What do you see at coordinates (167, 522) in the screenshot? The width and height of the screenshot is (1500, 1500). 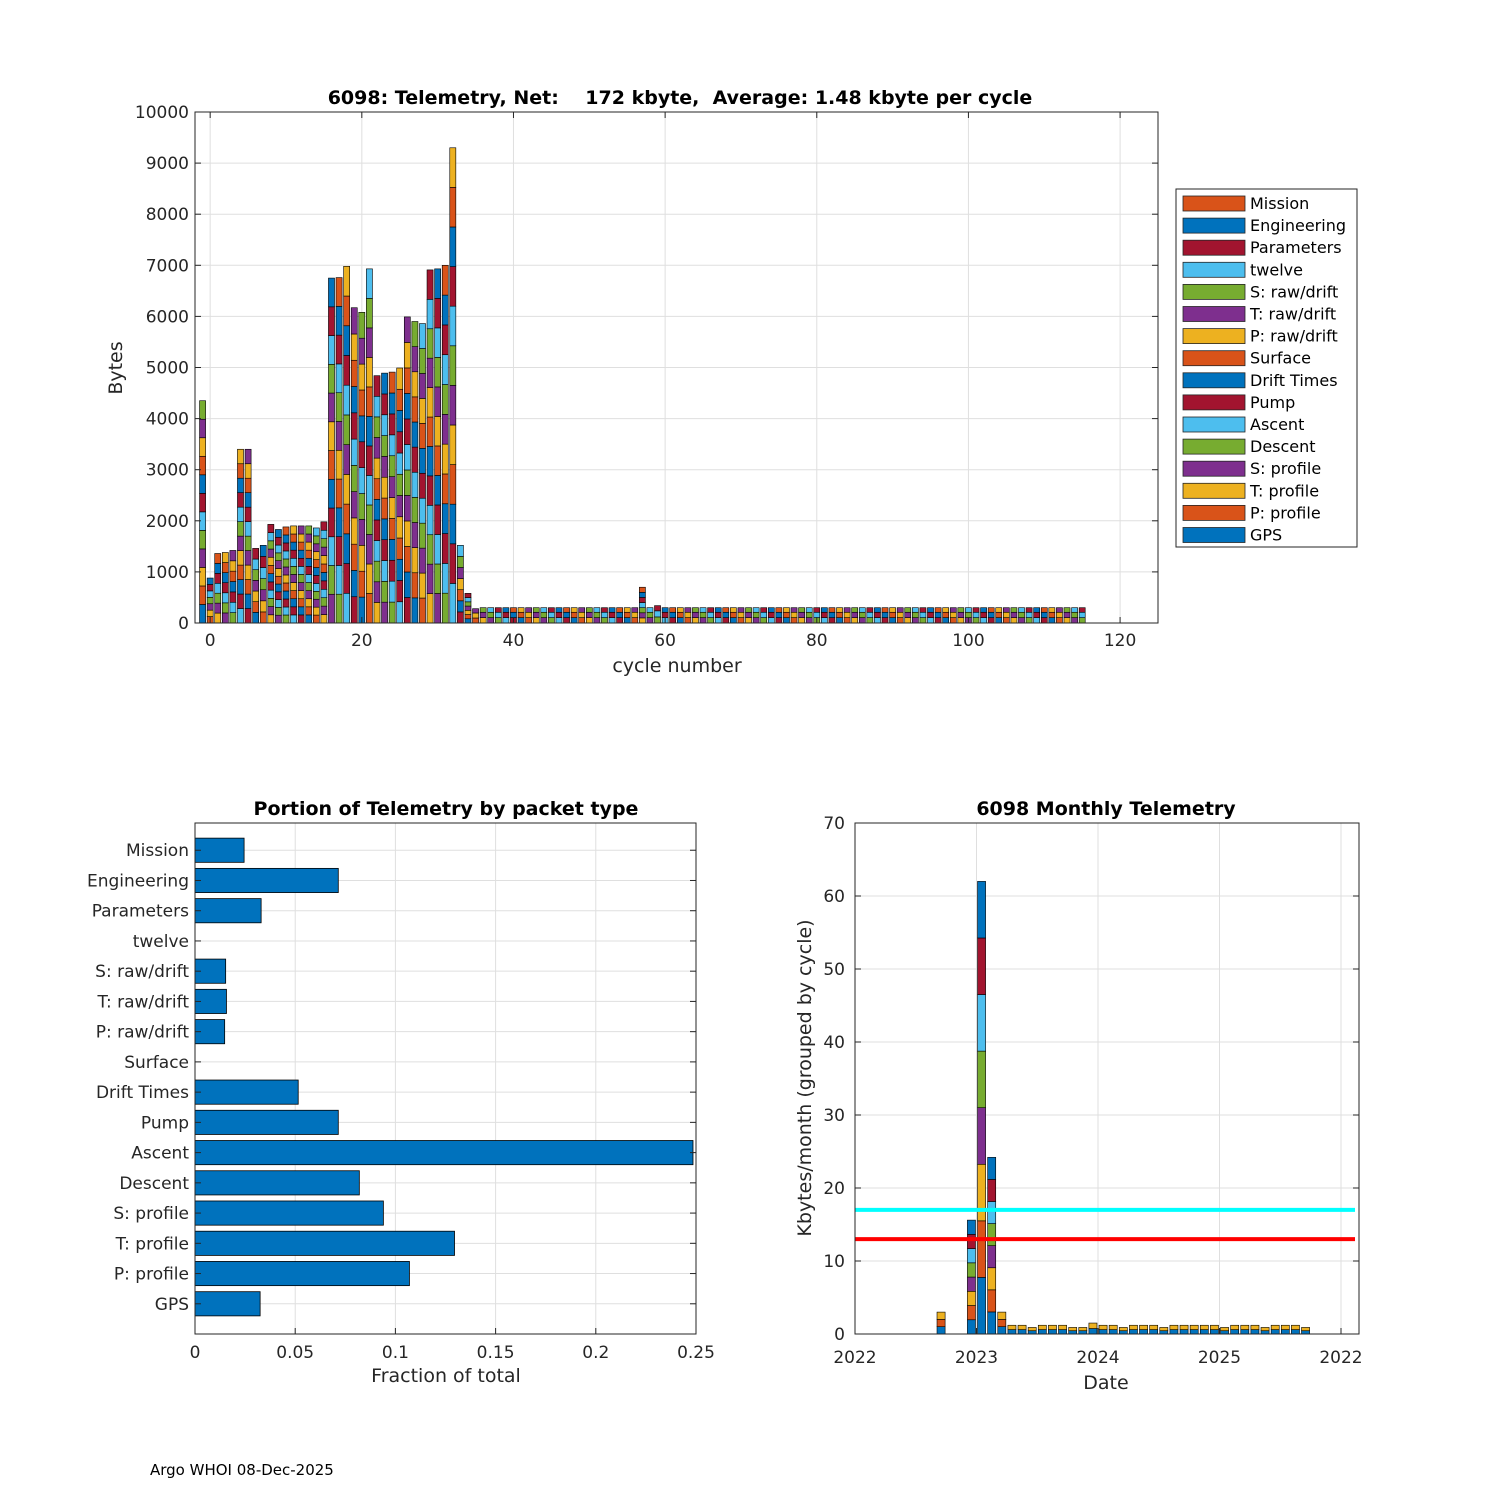 I see `top-ytick-label: 2000` at bounding box center [167, 522].